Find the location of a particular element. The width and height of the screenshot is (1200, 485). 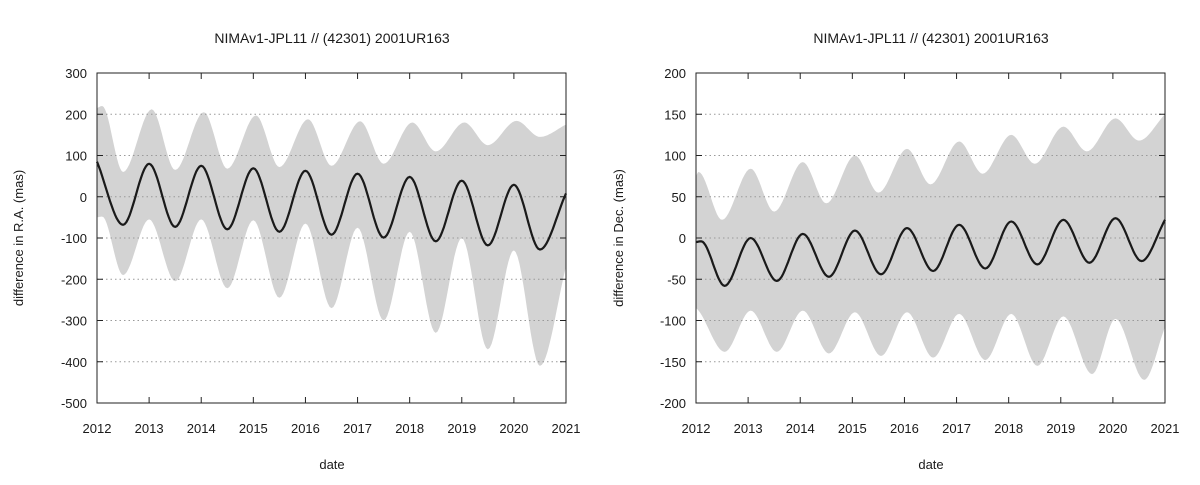

dec-xtick-label: 2021 is located at coordinates (1165, 428).